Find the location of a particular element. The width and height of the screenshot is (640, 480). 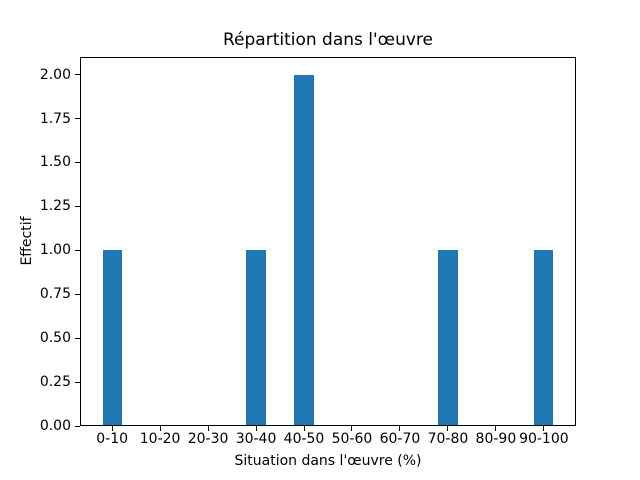

x-tick-label: 80-90 is located at coordinates (496, 439).